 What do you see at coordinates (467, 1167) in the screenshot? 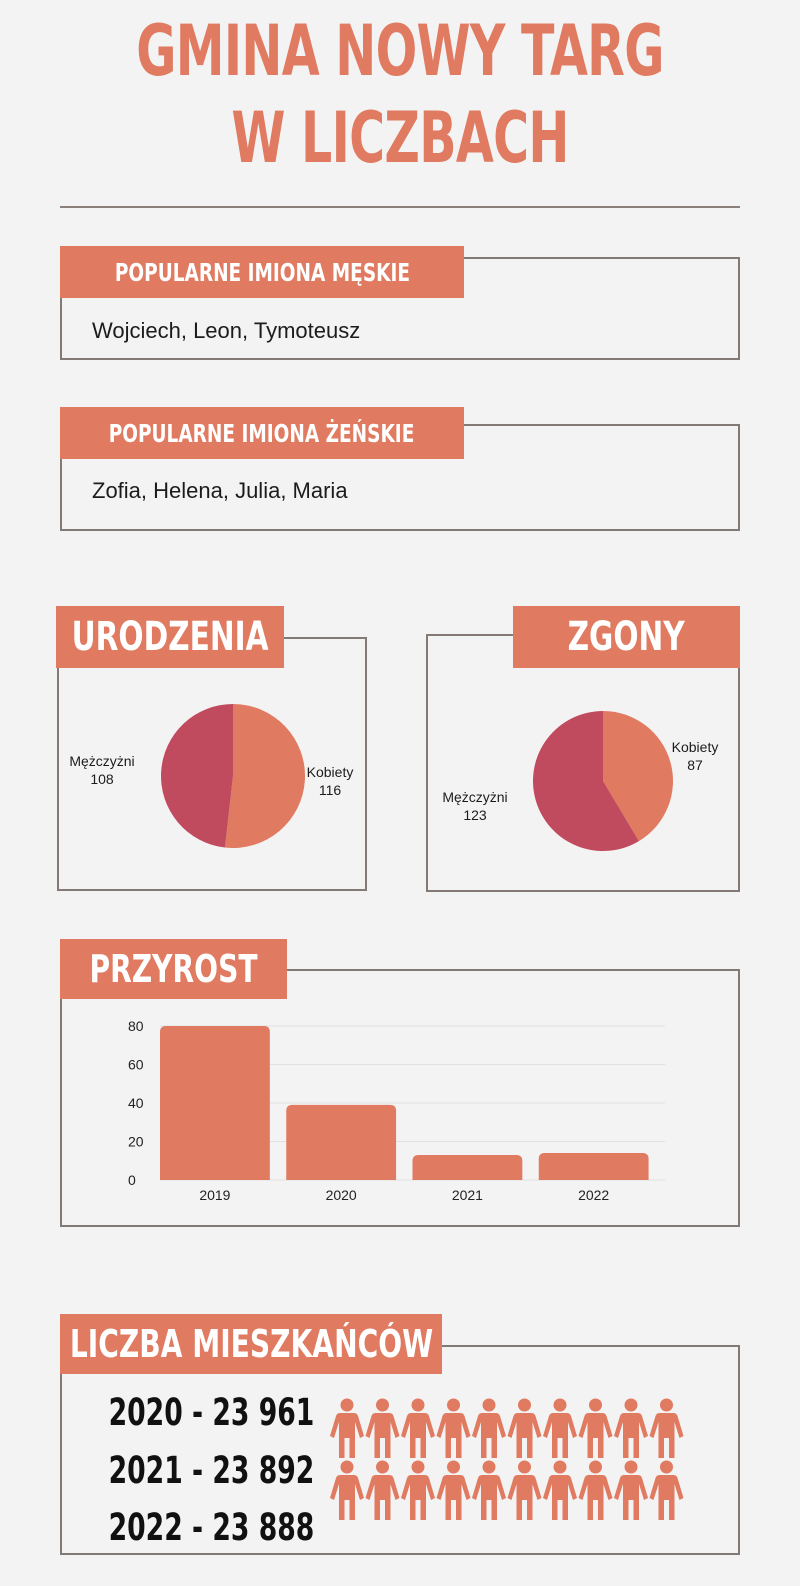
I see `bar-2021` at bounding box center [467, 1167].